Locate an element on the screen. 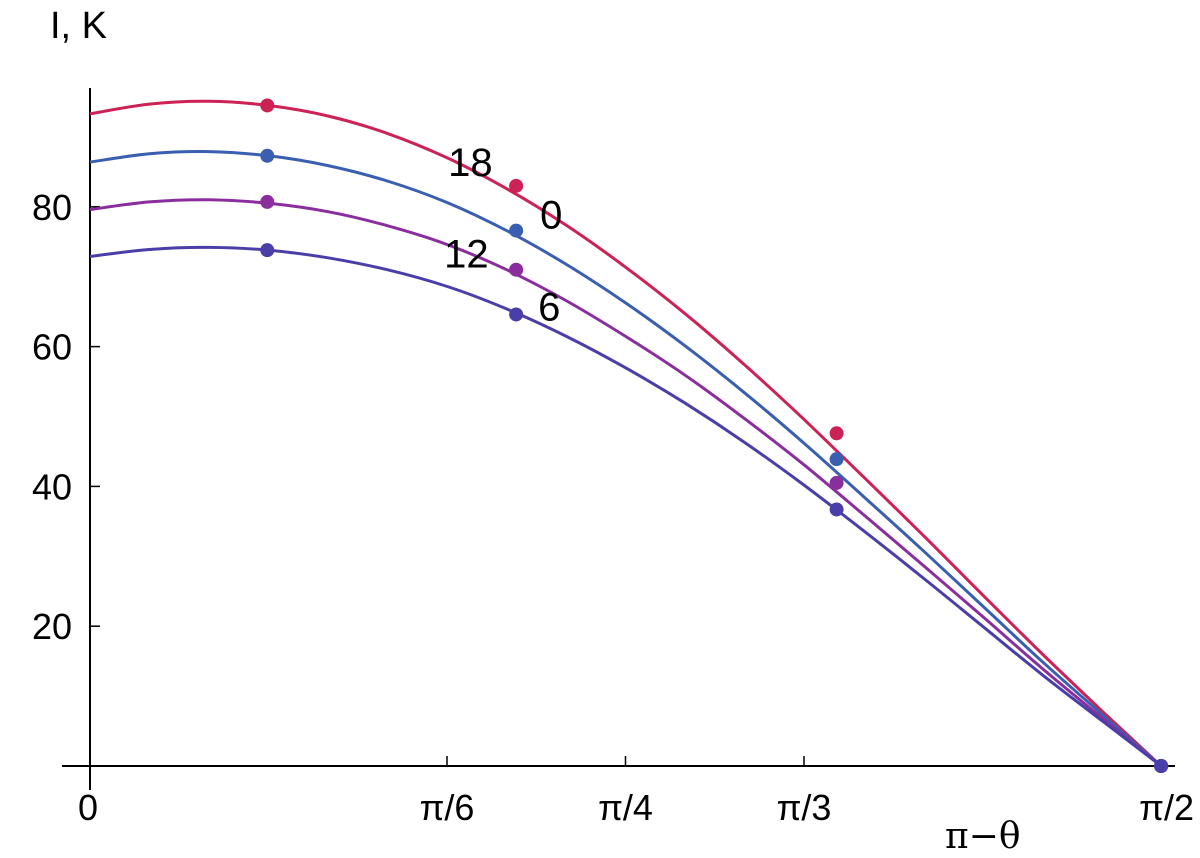  x-tick-label: π/6 is located at coordinates (447, 807).